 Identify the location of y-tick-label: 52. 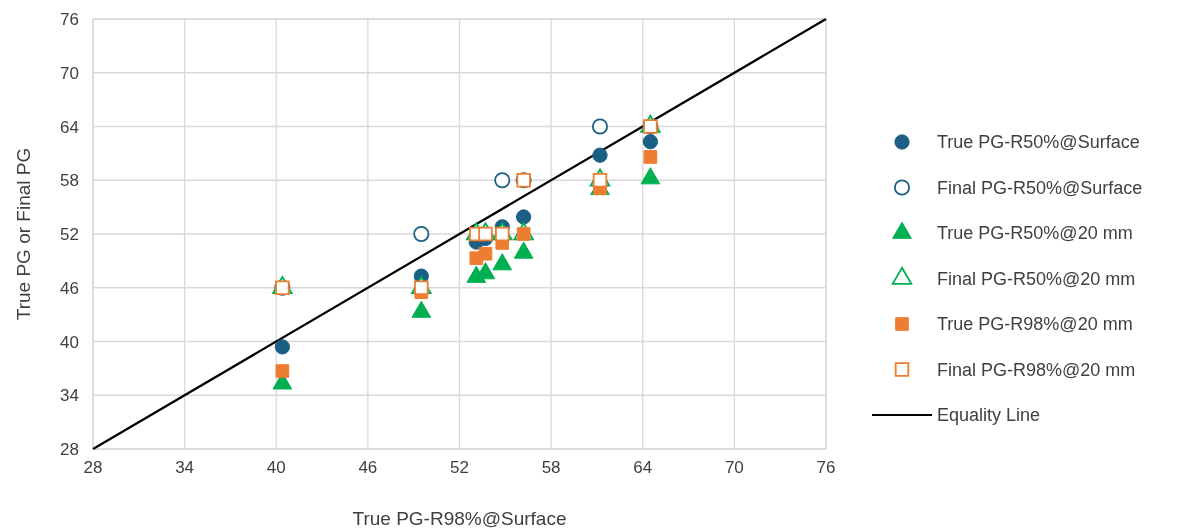
(69, 234).